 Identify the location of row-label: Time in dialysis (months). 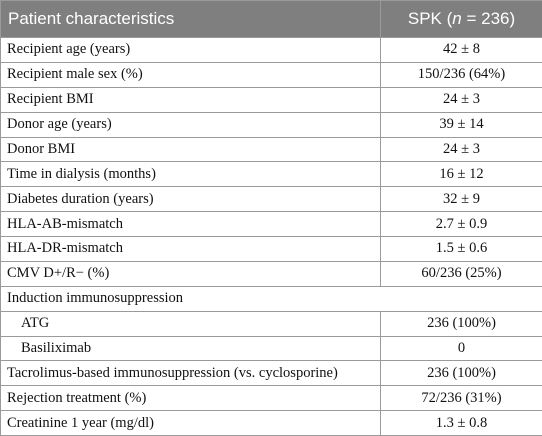
(190, 174).